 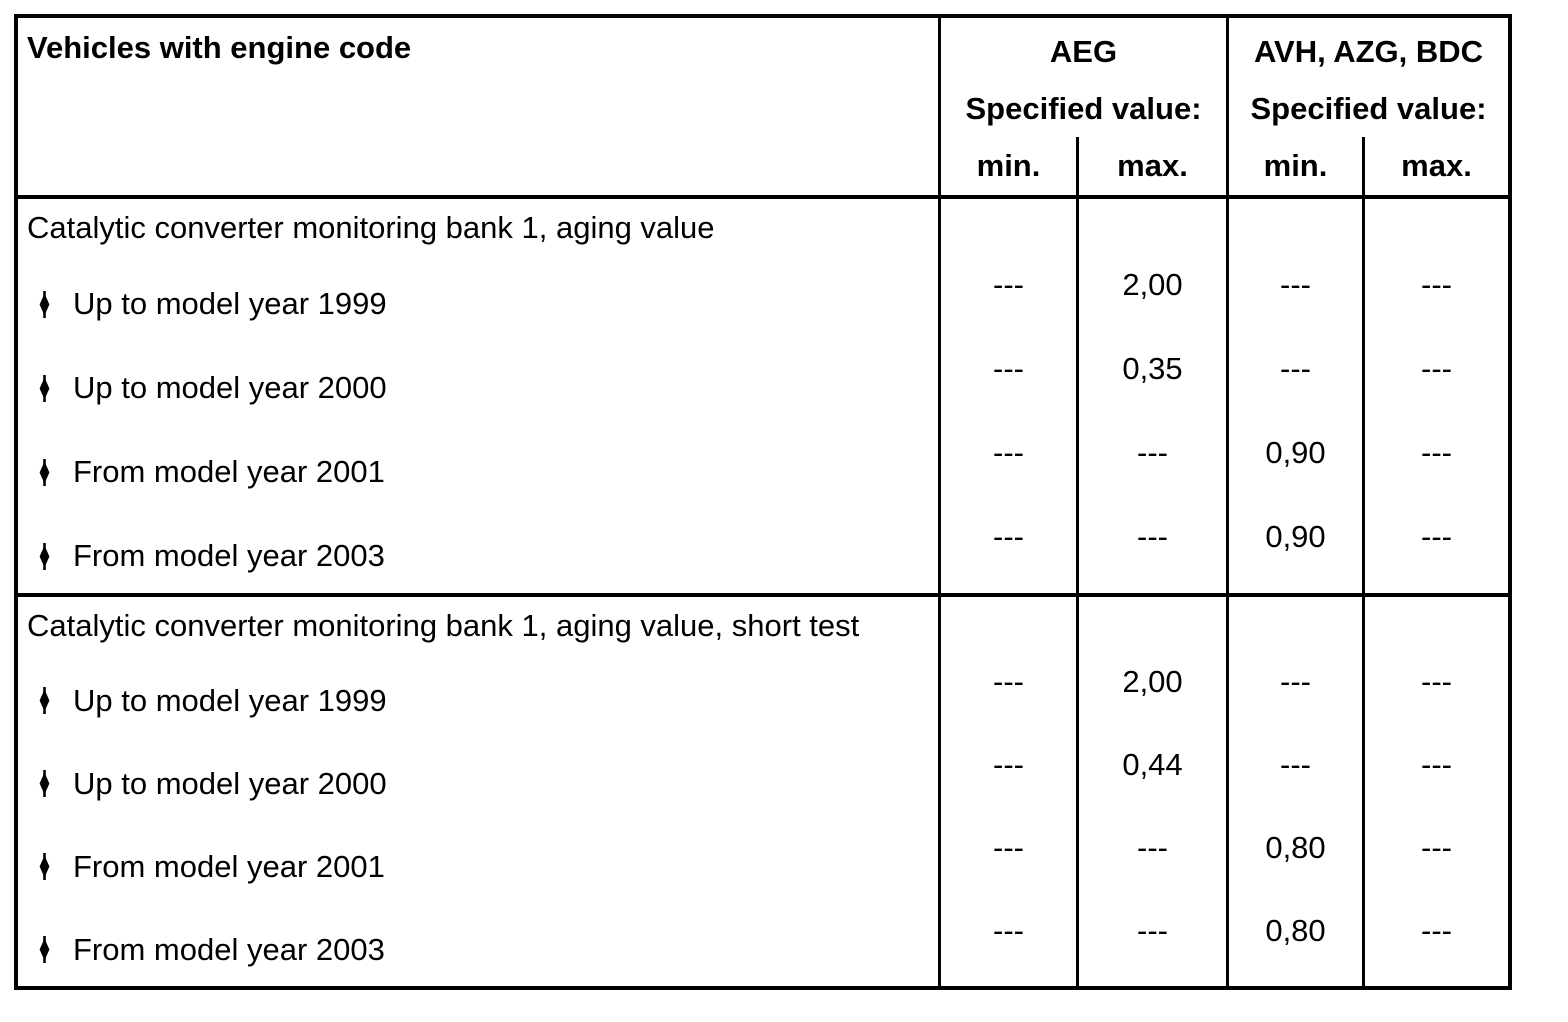 What do you see at coordinates (219, 47) in the screenshot?
I see `header-vehicles-with-engine-code: Vehicles with engine code` at bounding box center [219, 47].